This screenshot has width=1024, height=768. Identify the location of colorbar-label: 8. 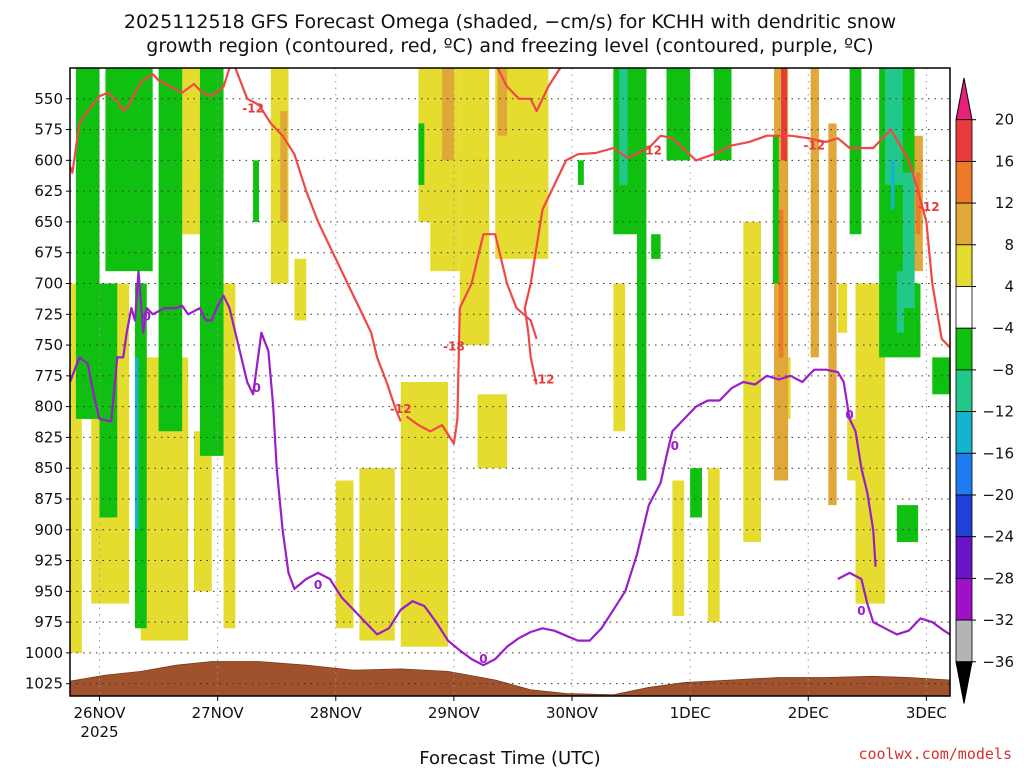
(1009, 245).